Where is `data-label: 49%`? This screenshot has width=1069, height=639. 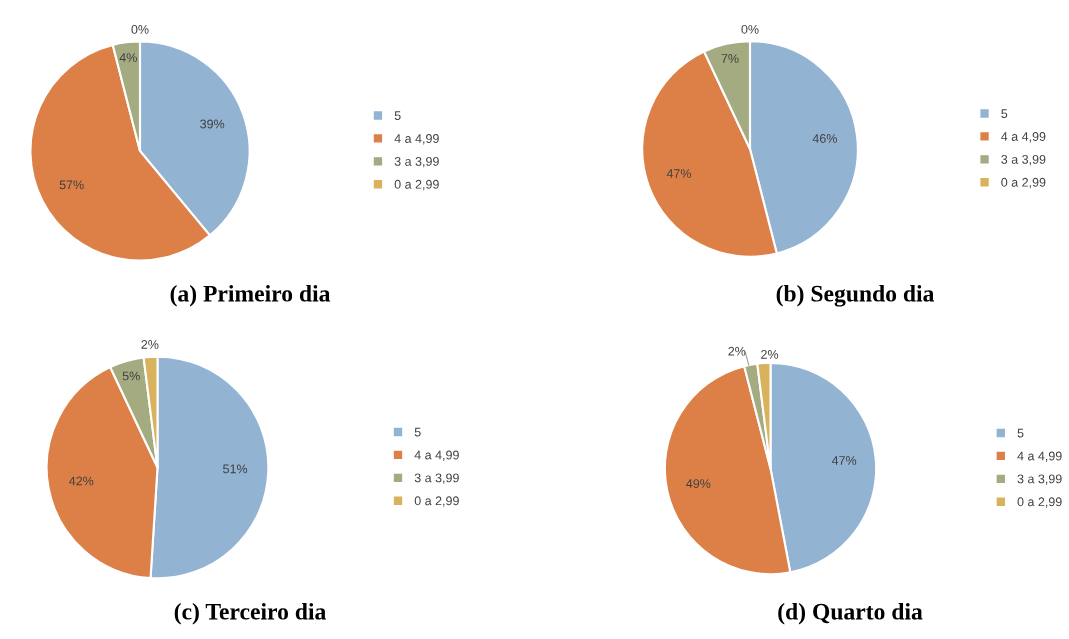
data-label: 49% is located at coordinates (698, 483).